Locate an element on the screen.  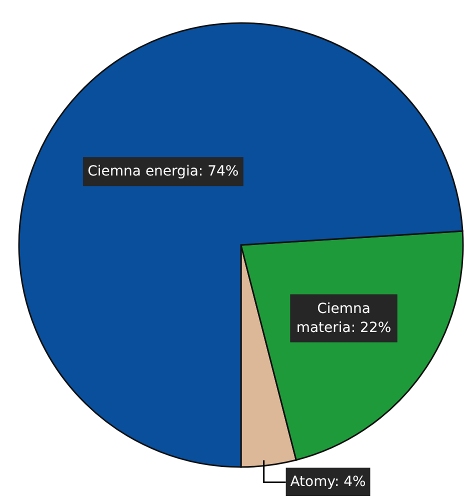
slice-label: Atomy: 4% is located at coordinates (328, 482).